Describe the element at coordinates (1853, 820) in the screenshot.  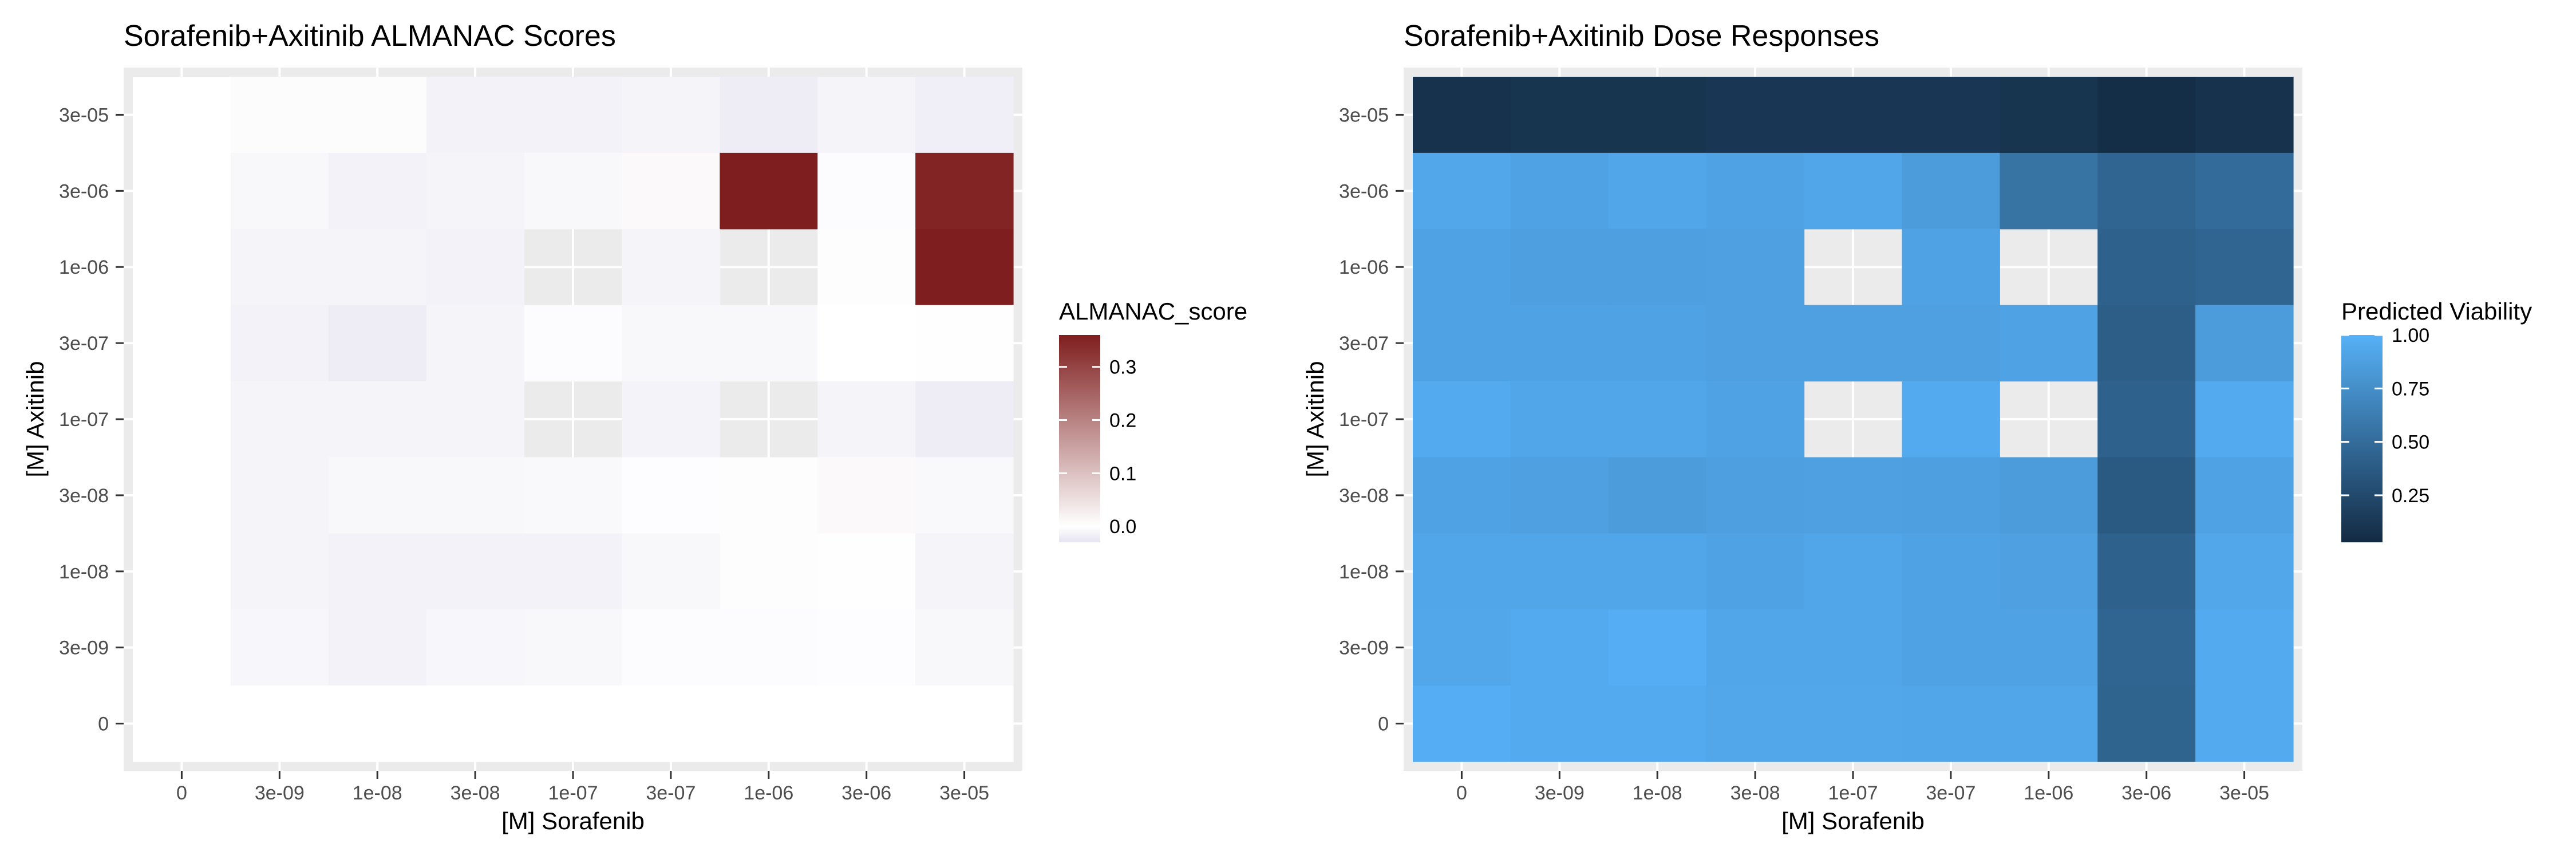
I see `right-x-axis-title: [M] Sorafenib` at that location.